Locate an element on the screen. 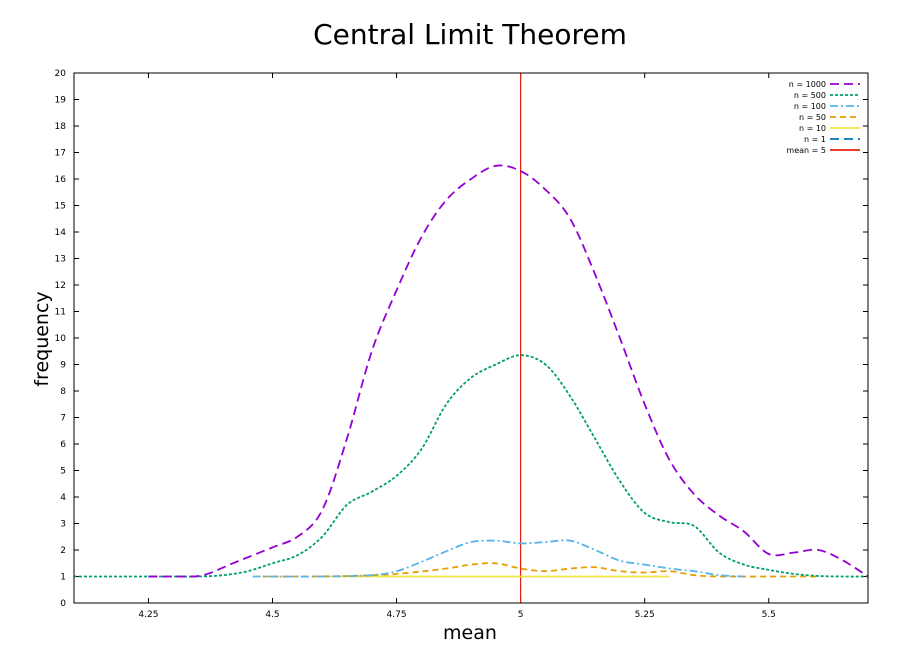  y-tick-label: 12 is located at coordinates (60, 286).